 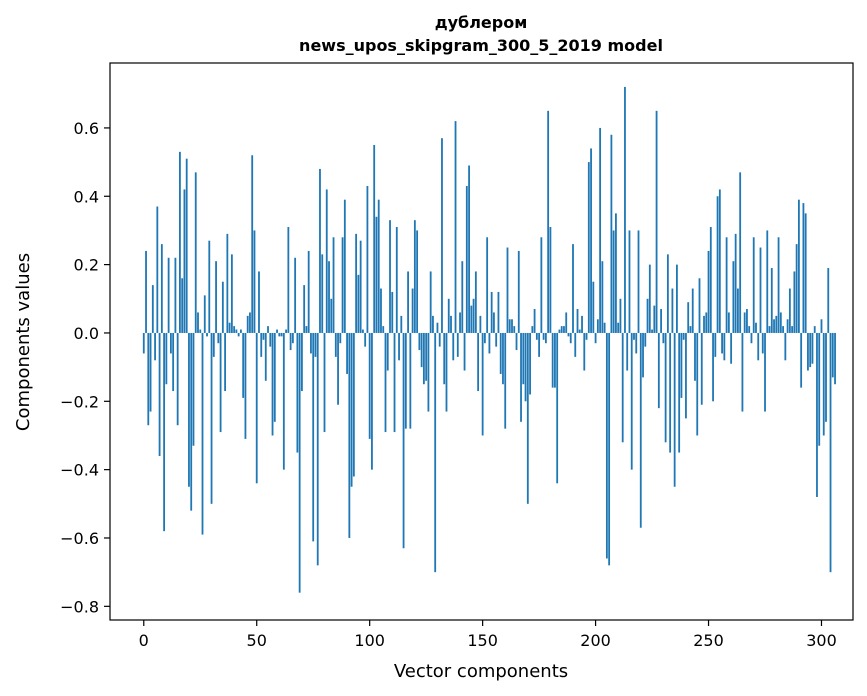 I want to click on x-axis-ticks: 0 50 100 150 200 250 300, so click(x=488, y=635).